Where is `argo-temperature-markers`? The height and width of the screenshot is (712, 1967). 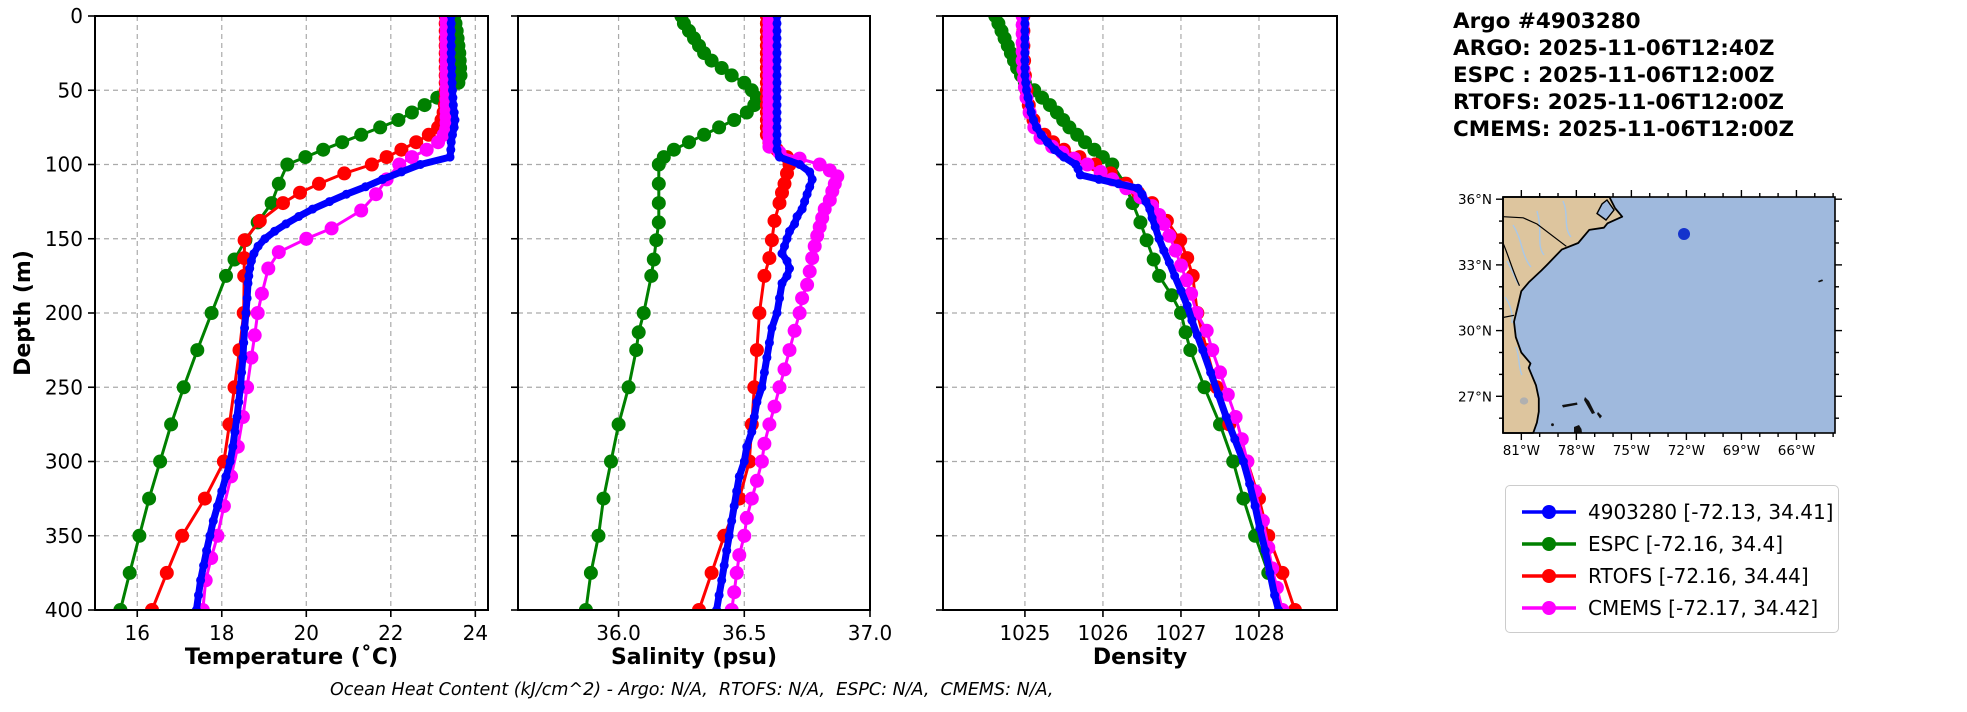
argo-temperature-markers is located at coordinates (325, 313).